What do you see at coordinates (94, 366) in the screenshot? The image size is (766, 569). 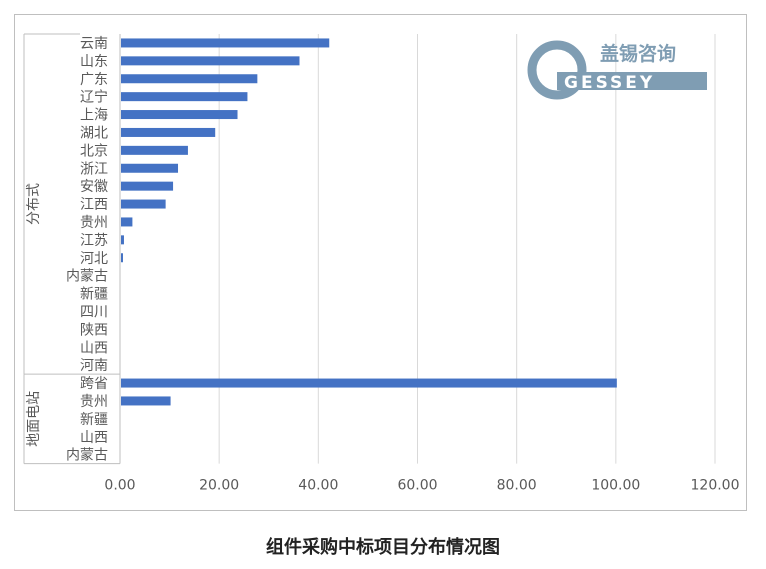 I see `category-label: 河南` at bounding box center [94, 366].